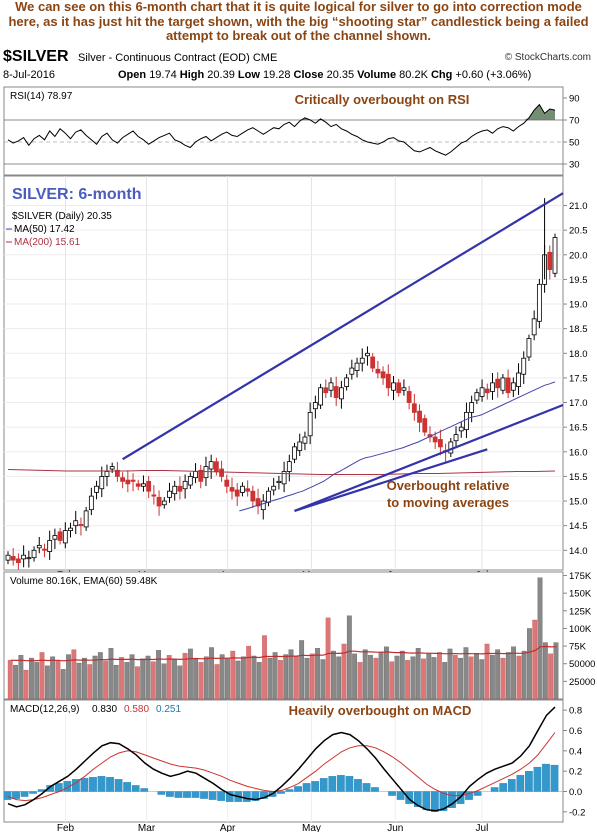  Describe the element at coordinates (308, 75) in the screenshot. I see `close-label: Close` at that location.